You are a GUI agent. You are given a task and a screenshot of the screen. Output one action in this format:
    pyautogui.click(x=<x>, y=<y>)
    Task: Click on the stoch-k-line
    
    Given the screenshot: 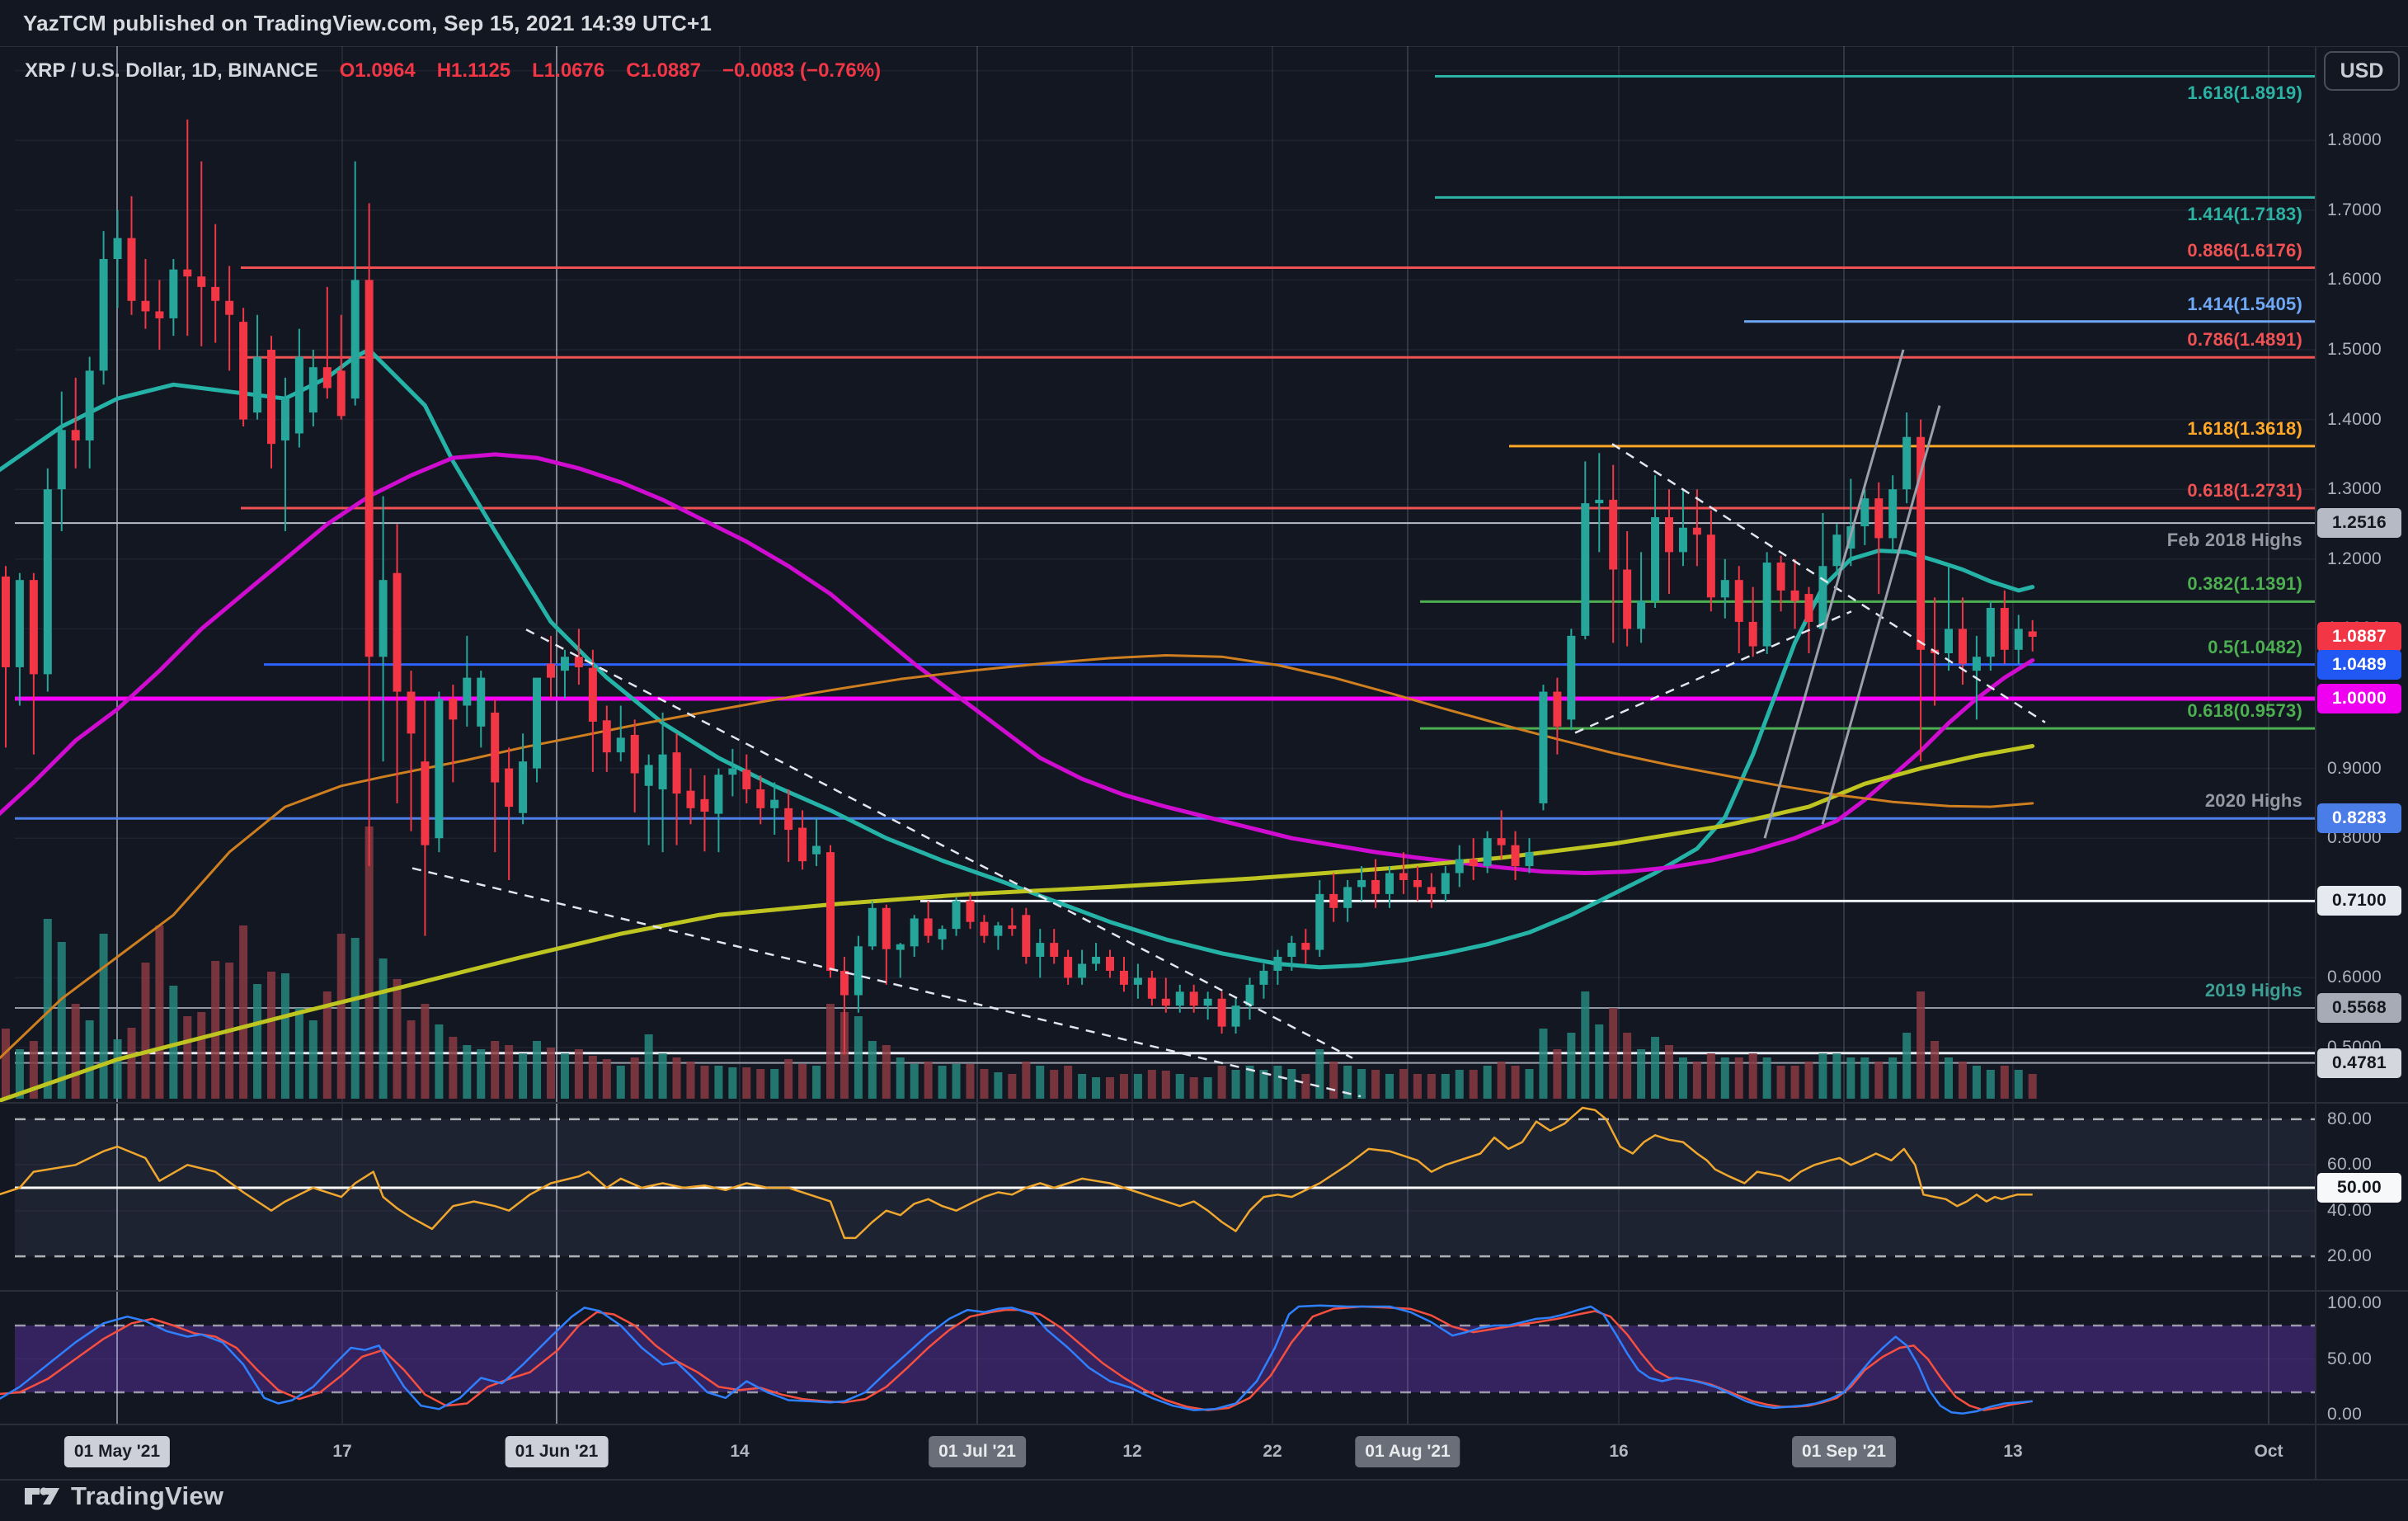 What is the action you would take?
    pyautogui.click(x=1016, y=1359)
    